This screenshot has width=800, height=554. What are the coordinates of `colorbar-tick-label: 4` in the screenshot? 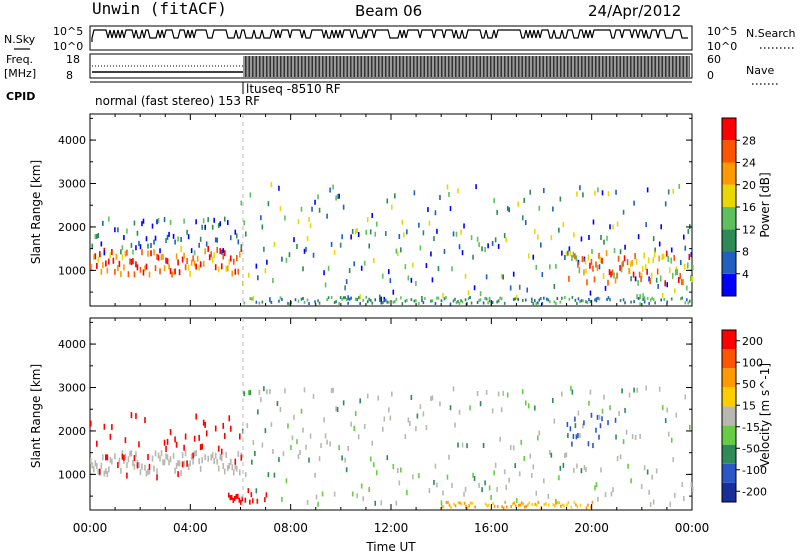 It's located at (745, 274).